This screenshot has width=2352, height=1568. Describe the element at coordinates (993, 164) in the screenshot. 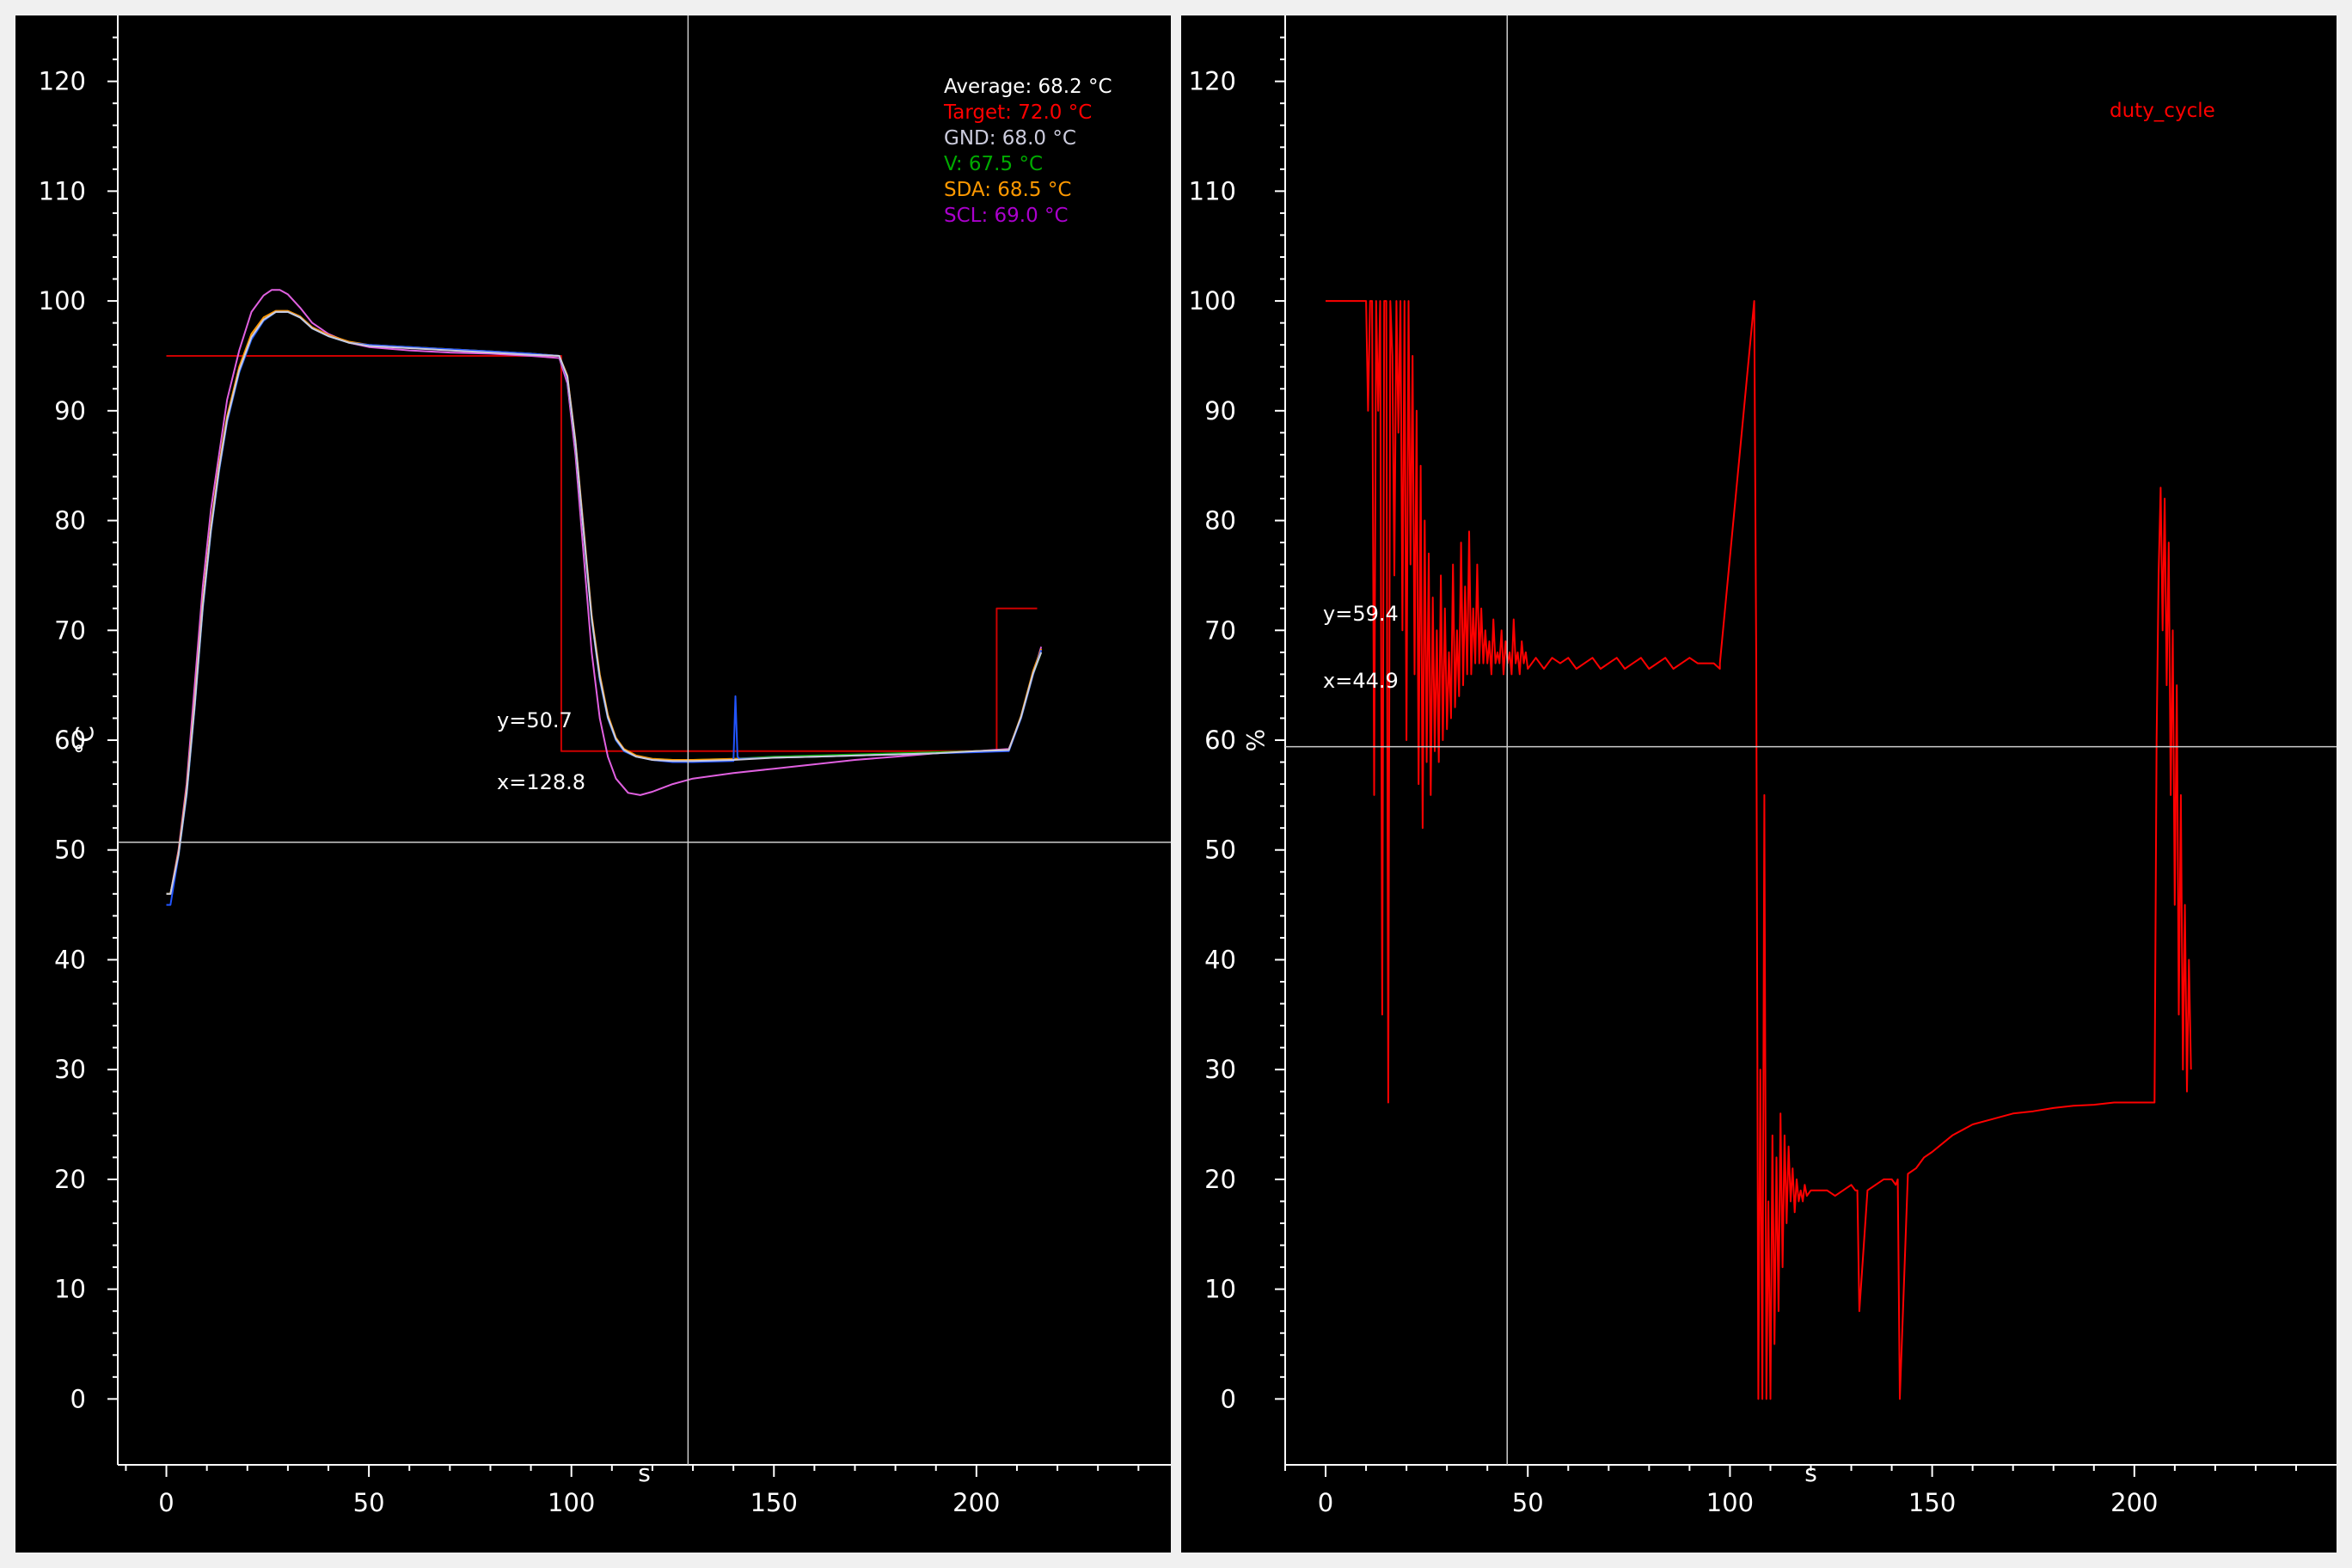

I see `legend-entry: V: 67.5 °C` at that location.